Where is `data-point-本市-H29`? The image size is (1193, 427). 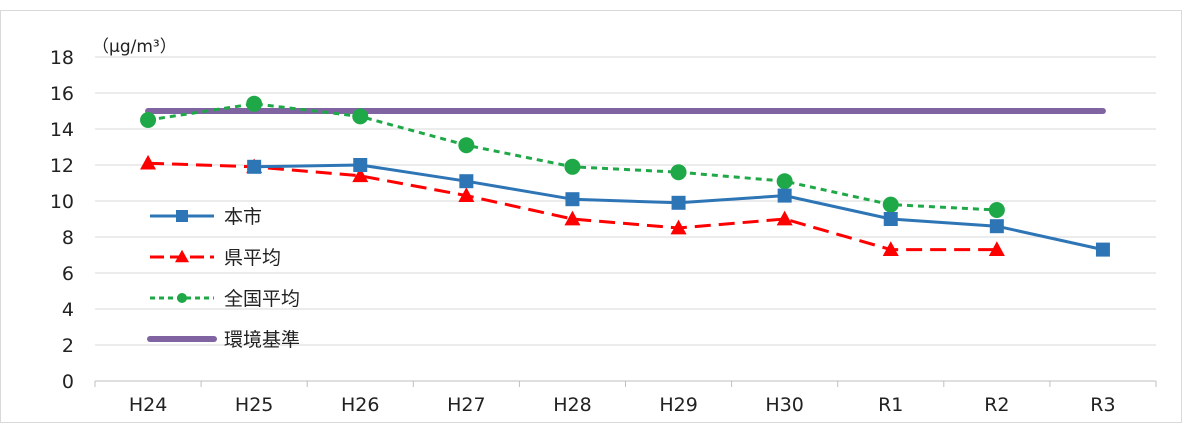 data-point-本市-H29 is located at coordinates (678, 202).